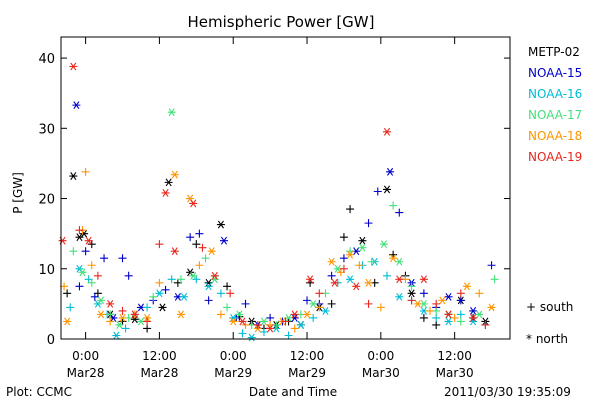 This screenshot has height=400, width=600. Describe the element at coordinates (549, 323) in the screenshot. I see `marker-legend: + south * north` at that location.